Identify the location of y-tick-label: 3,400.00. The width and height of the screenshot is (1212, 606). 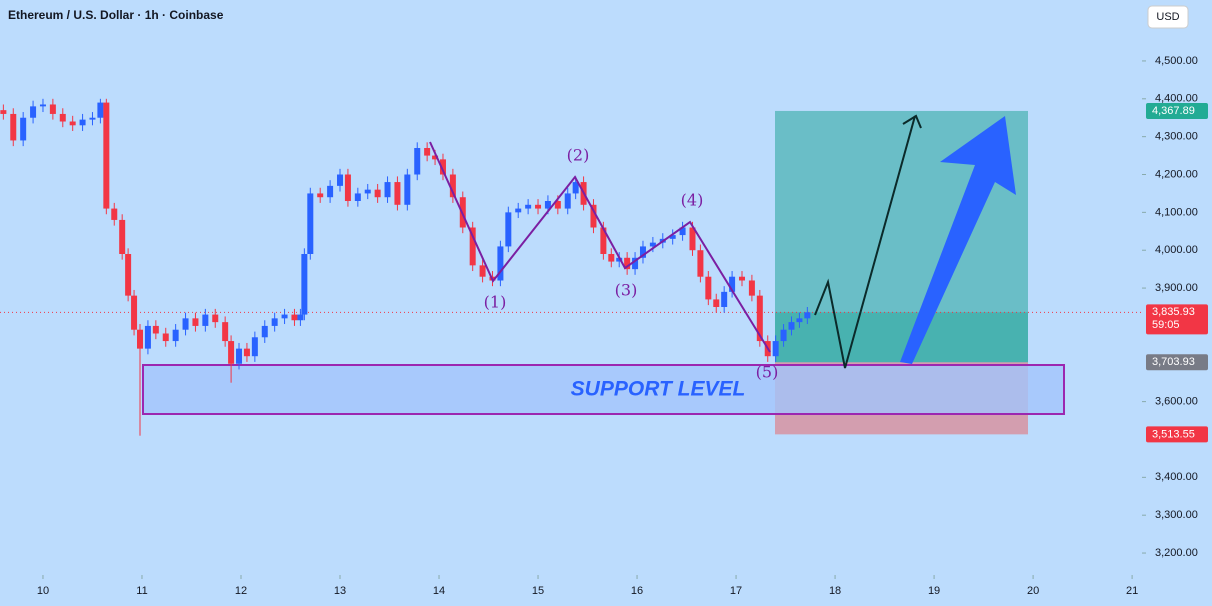
(1176, 477).